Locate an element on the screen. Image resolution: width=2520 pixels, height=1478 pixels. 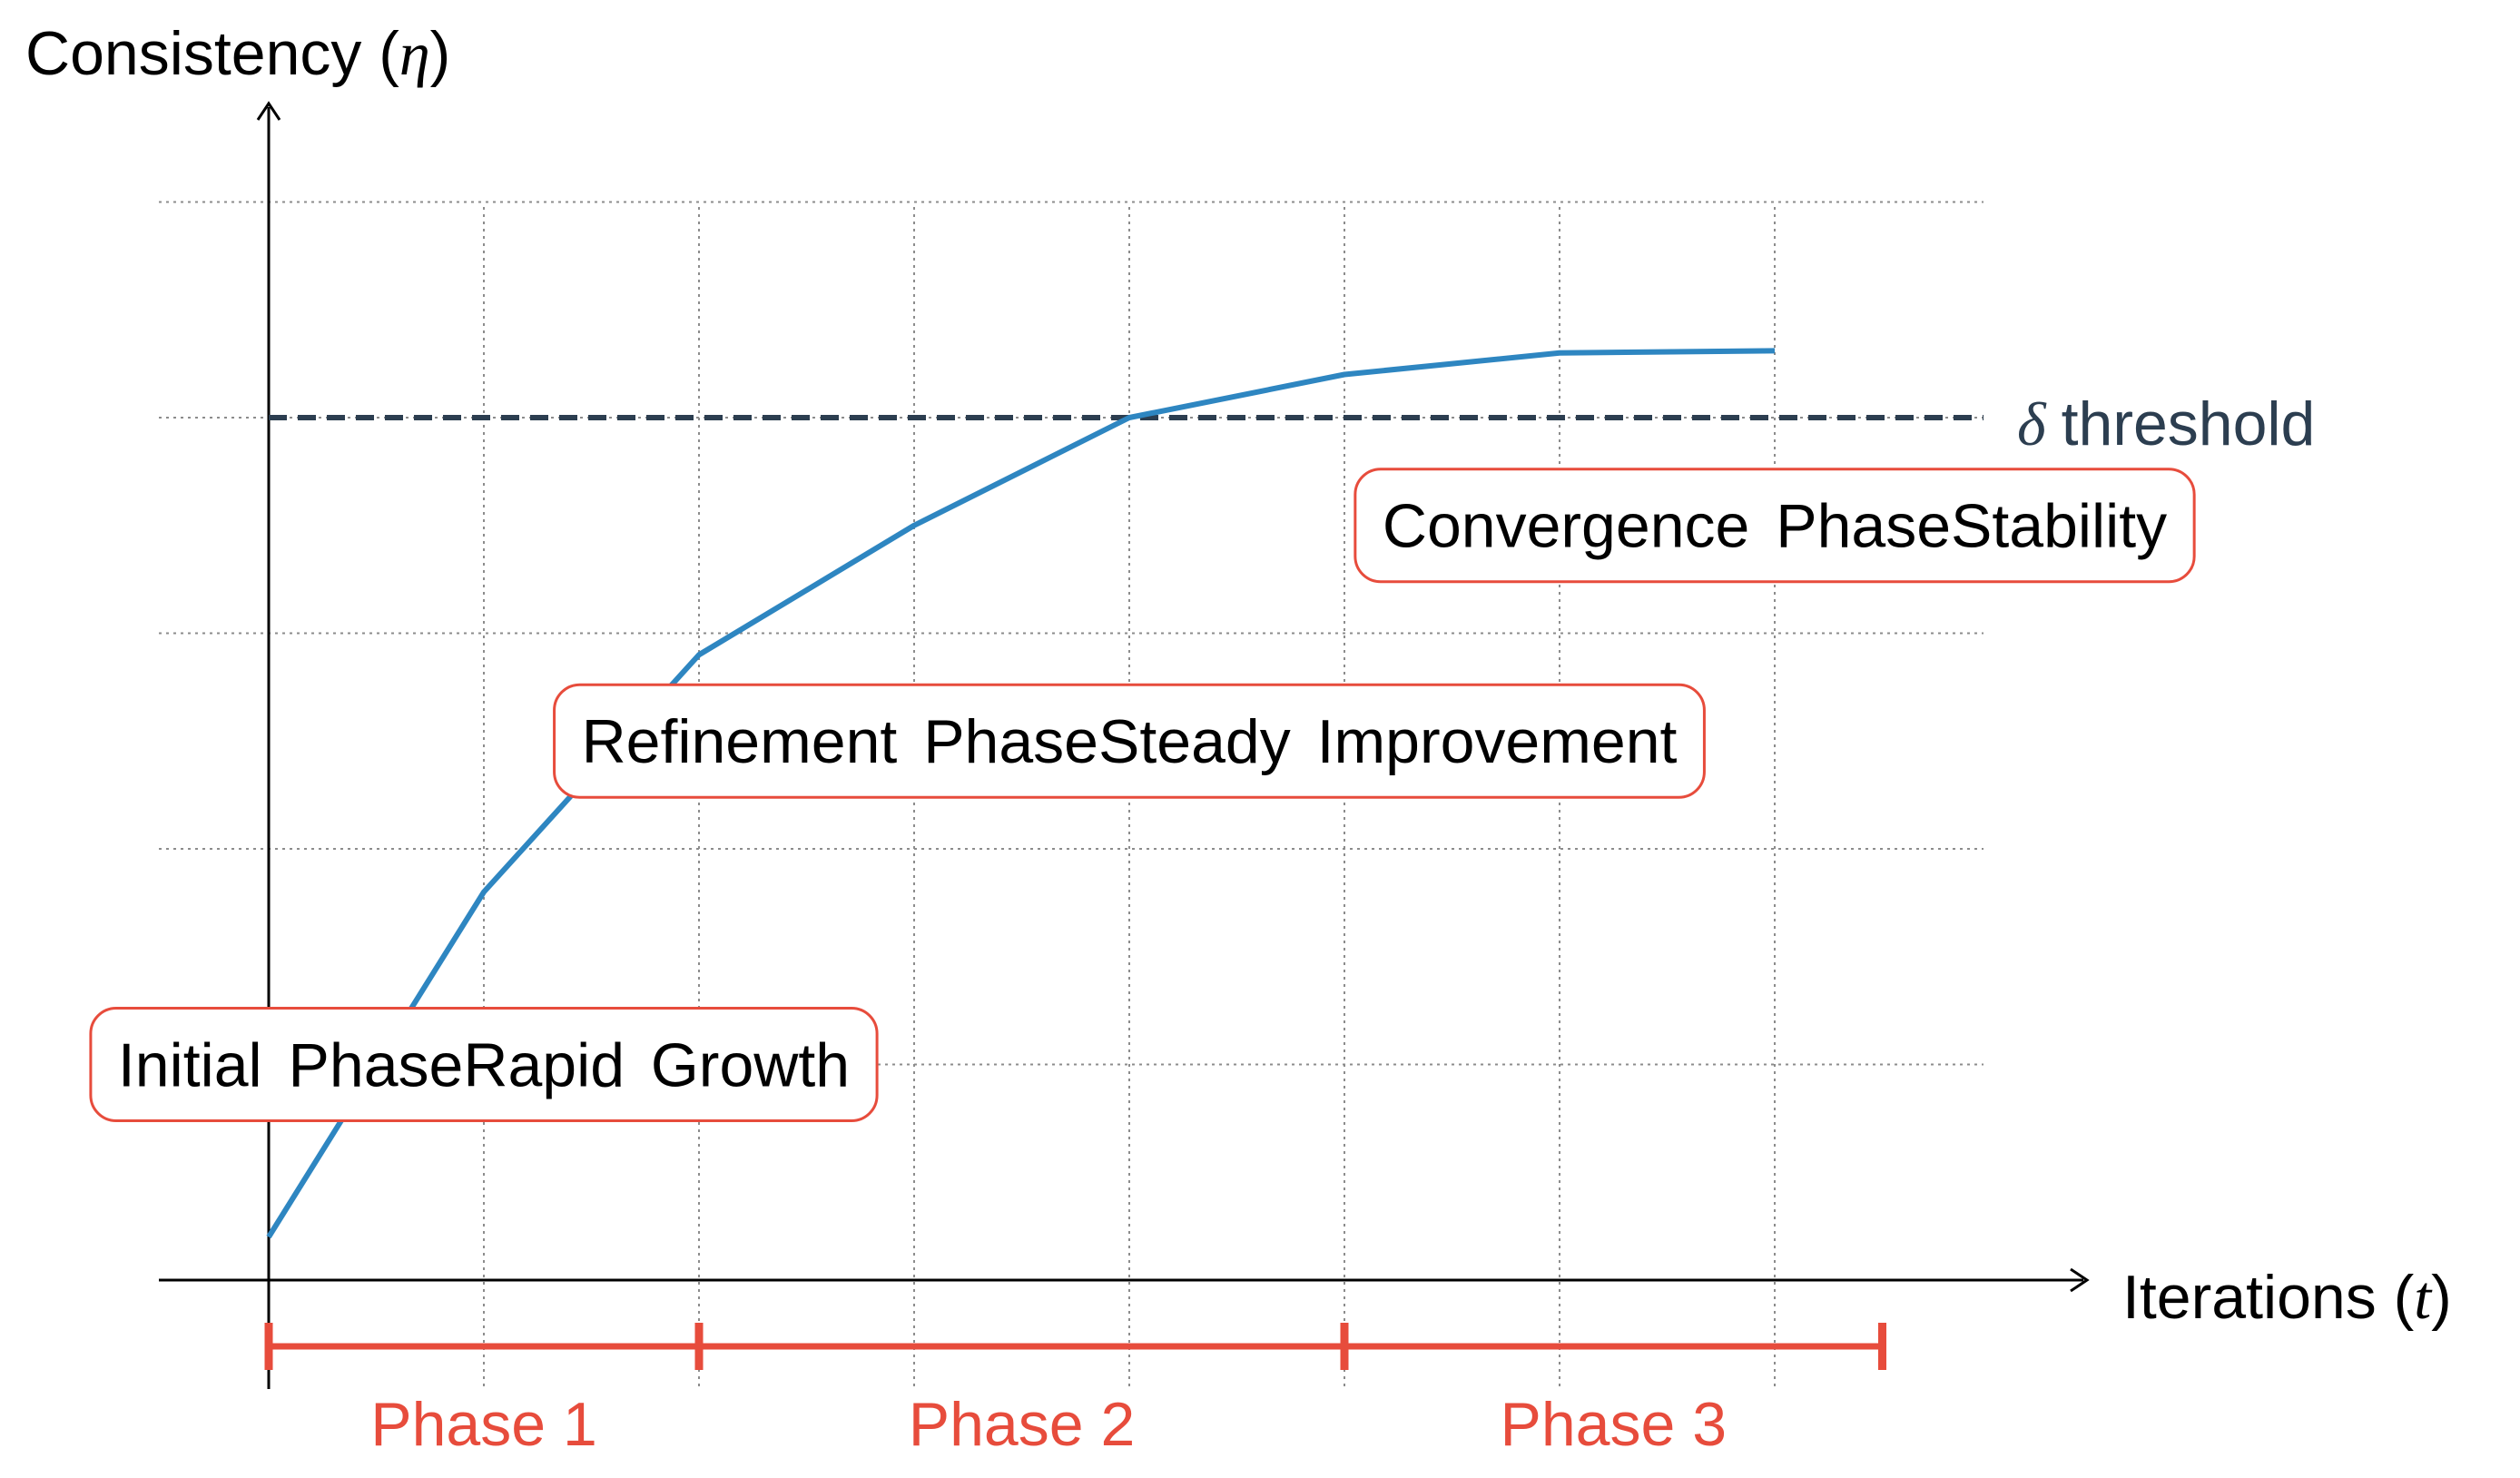
x-axis-label: Iterations (t) is located at coordinates (2287, 1297).